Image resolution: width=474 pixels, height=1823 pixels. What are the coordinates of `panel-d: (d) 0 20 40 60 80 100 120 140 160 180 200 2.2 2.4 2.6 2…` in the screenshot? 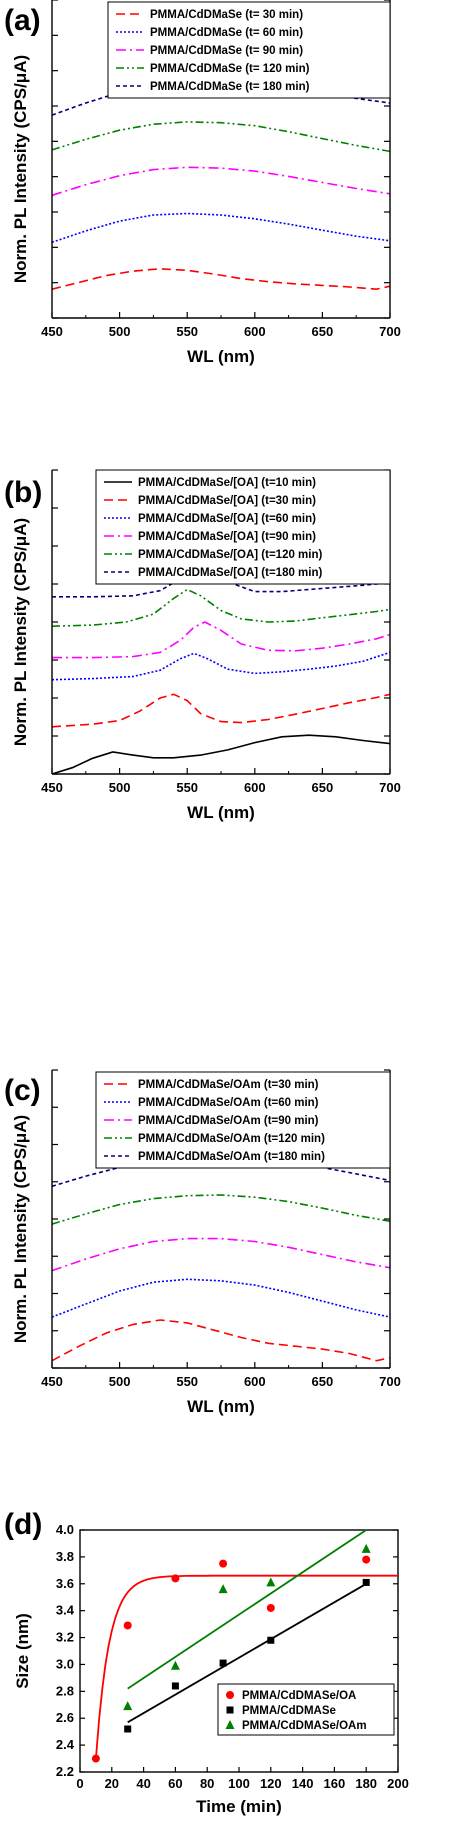 It's located at (206, 1662).